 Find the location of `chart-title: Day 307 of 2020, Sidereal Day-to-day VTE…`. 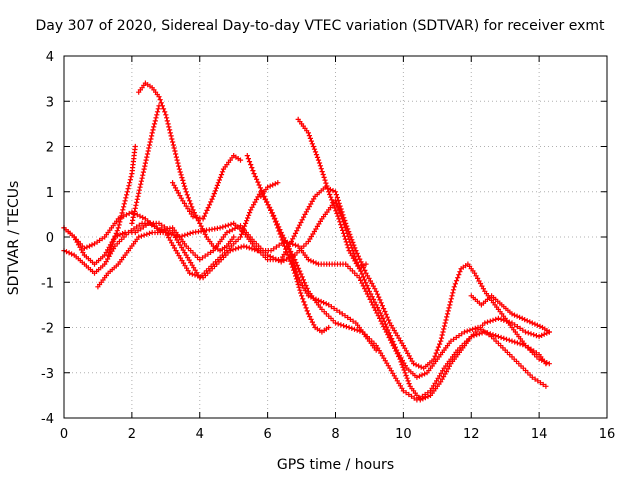

chart-title: Day 307 of 2020, Sidereal Day-to-day VTE… is located at coordinates (320, 26).